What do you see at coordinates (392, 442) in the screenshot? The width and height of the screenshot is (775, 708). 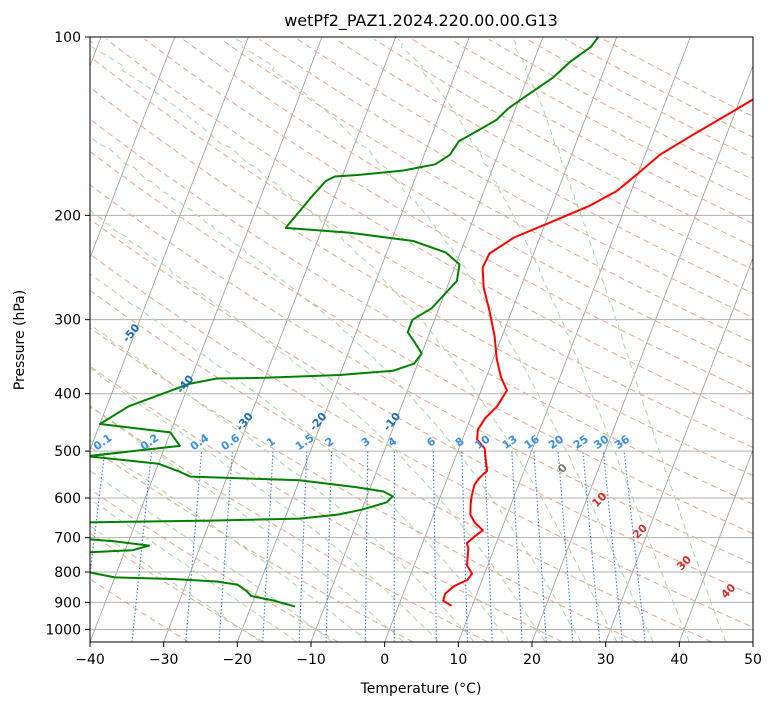 I see `mixing-ratio-label: 4` at bounding box center [392, 442].